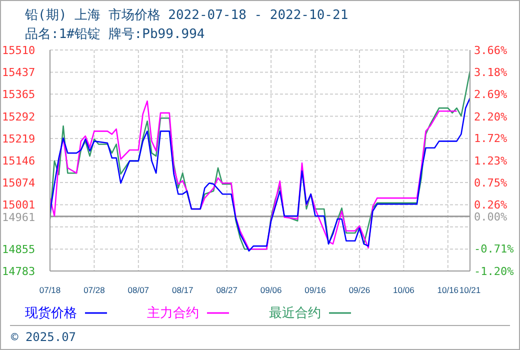  Describe the element at coordinates (19, 161) in the screenshot. I see `y-tick-label: 15146` at that location.